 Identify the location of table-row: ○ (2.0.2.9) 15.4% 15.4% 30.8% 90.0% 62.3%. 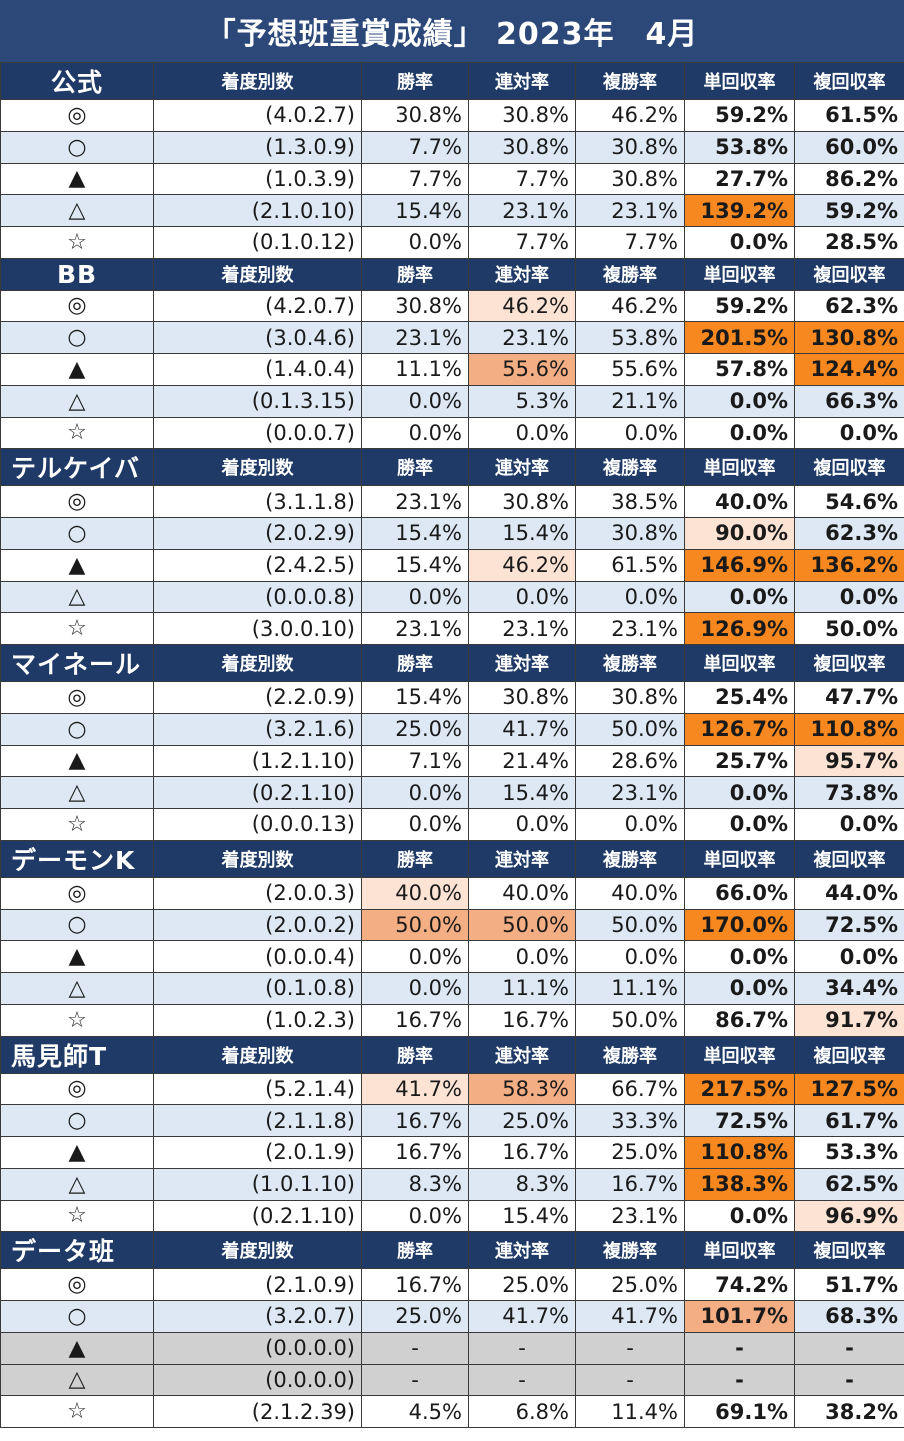
(452, 533).